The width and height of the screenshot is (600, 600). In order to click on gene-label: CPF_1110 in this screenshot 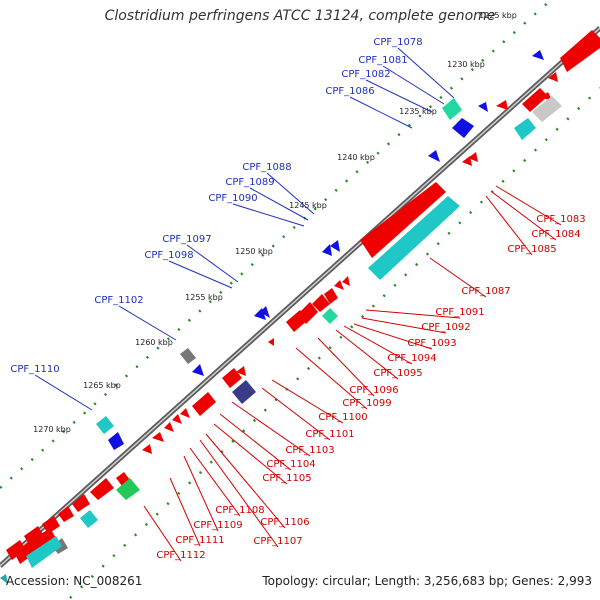, I will do `click(34, 369)`.